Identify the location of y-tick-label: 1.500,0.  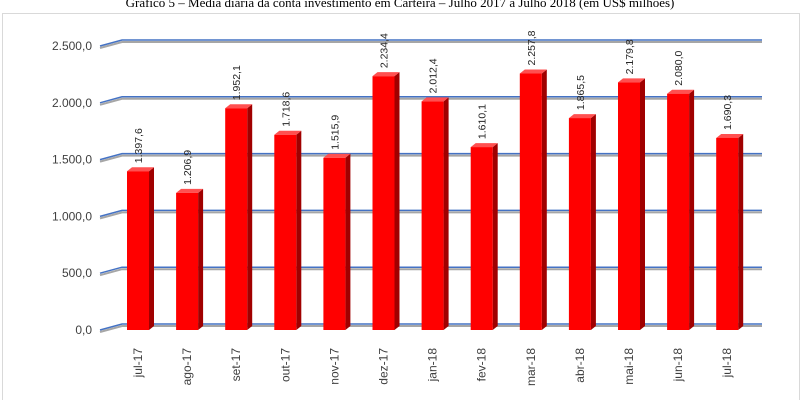
(72, 160).